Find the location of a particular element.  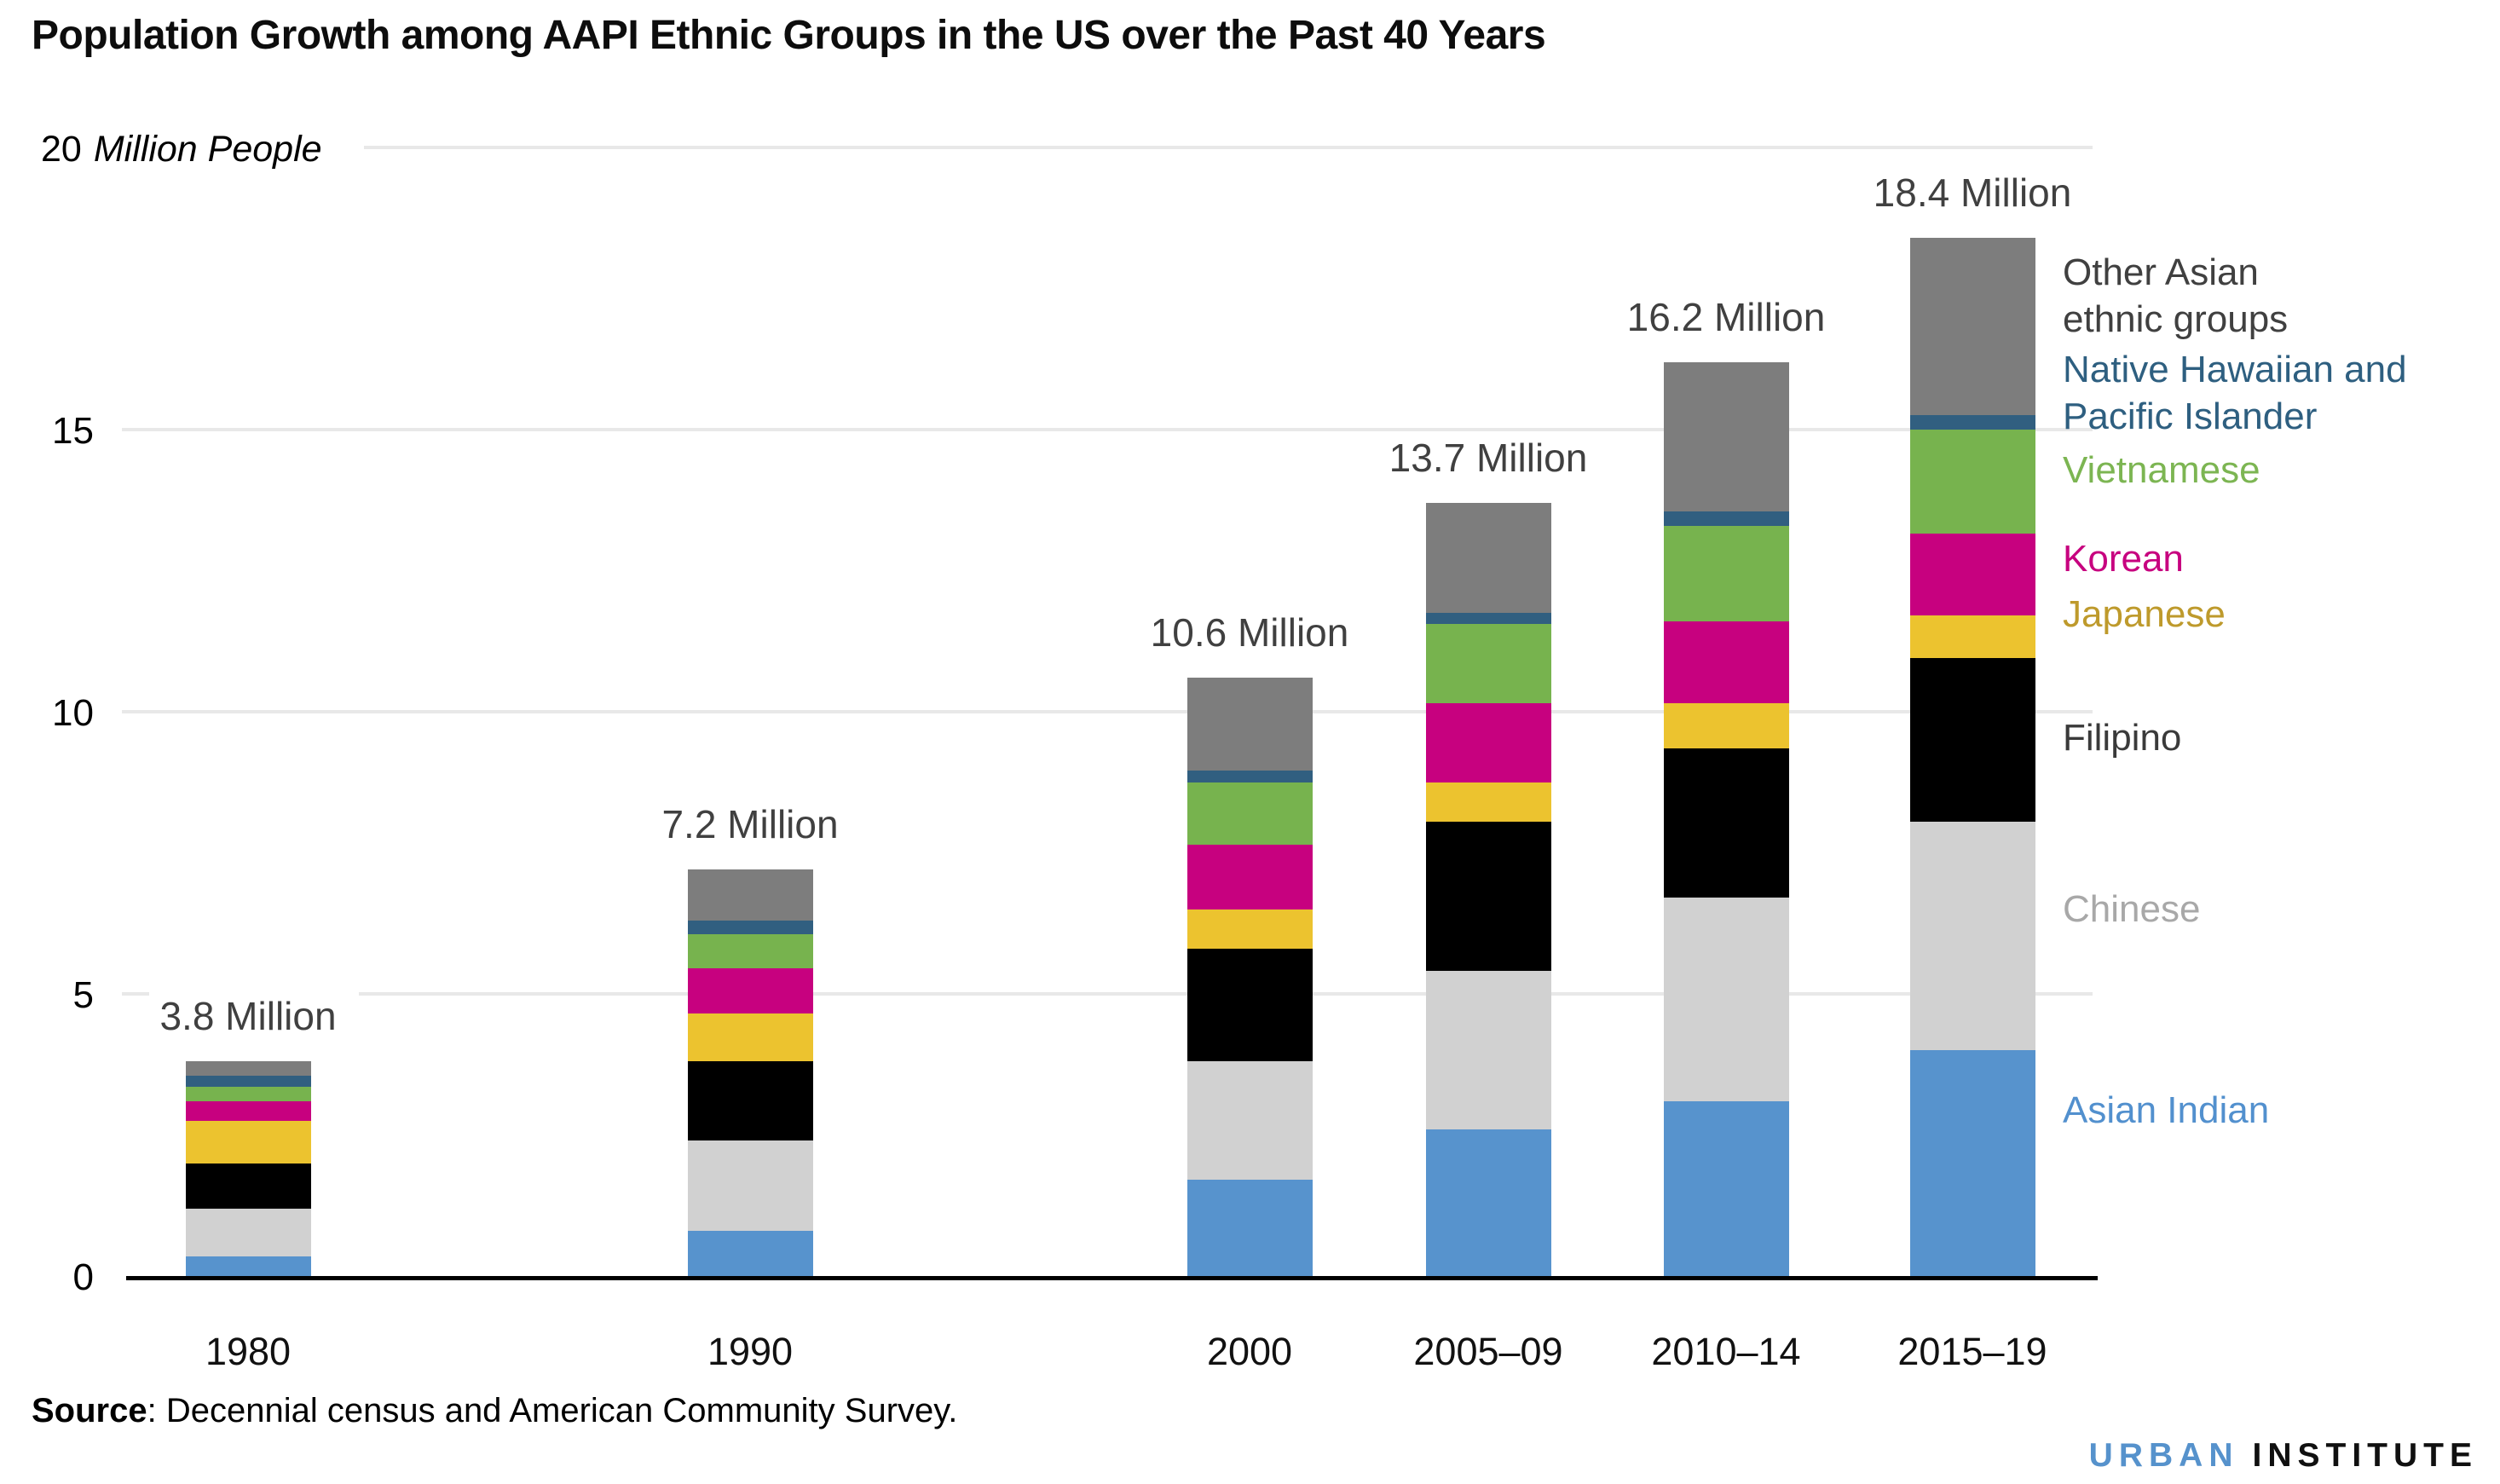

legend-item-japanese: Japanese is located at coordinates (2144, 614).